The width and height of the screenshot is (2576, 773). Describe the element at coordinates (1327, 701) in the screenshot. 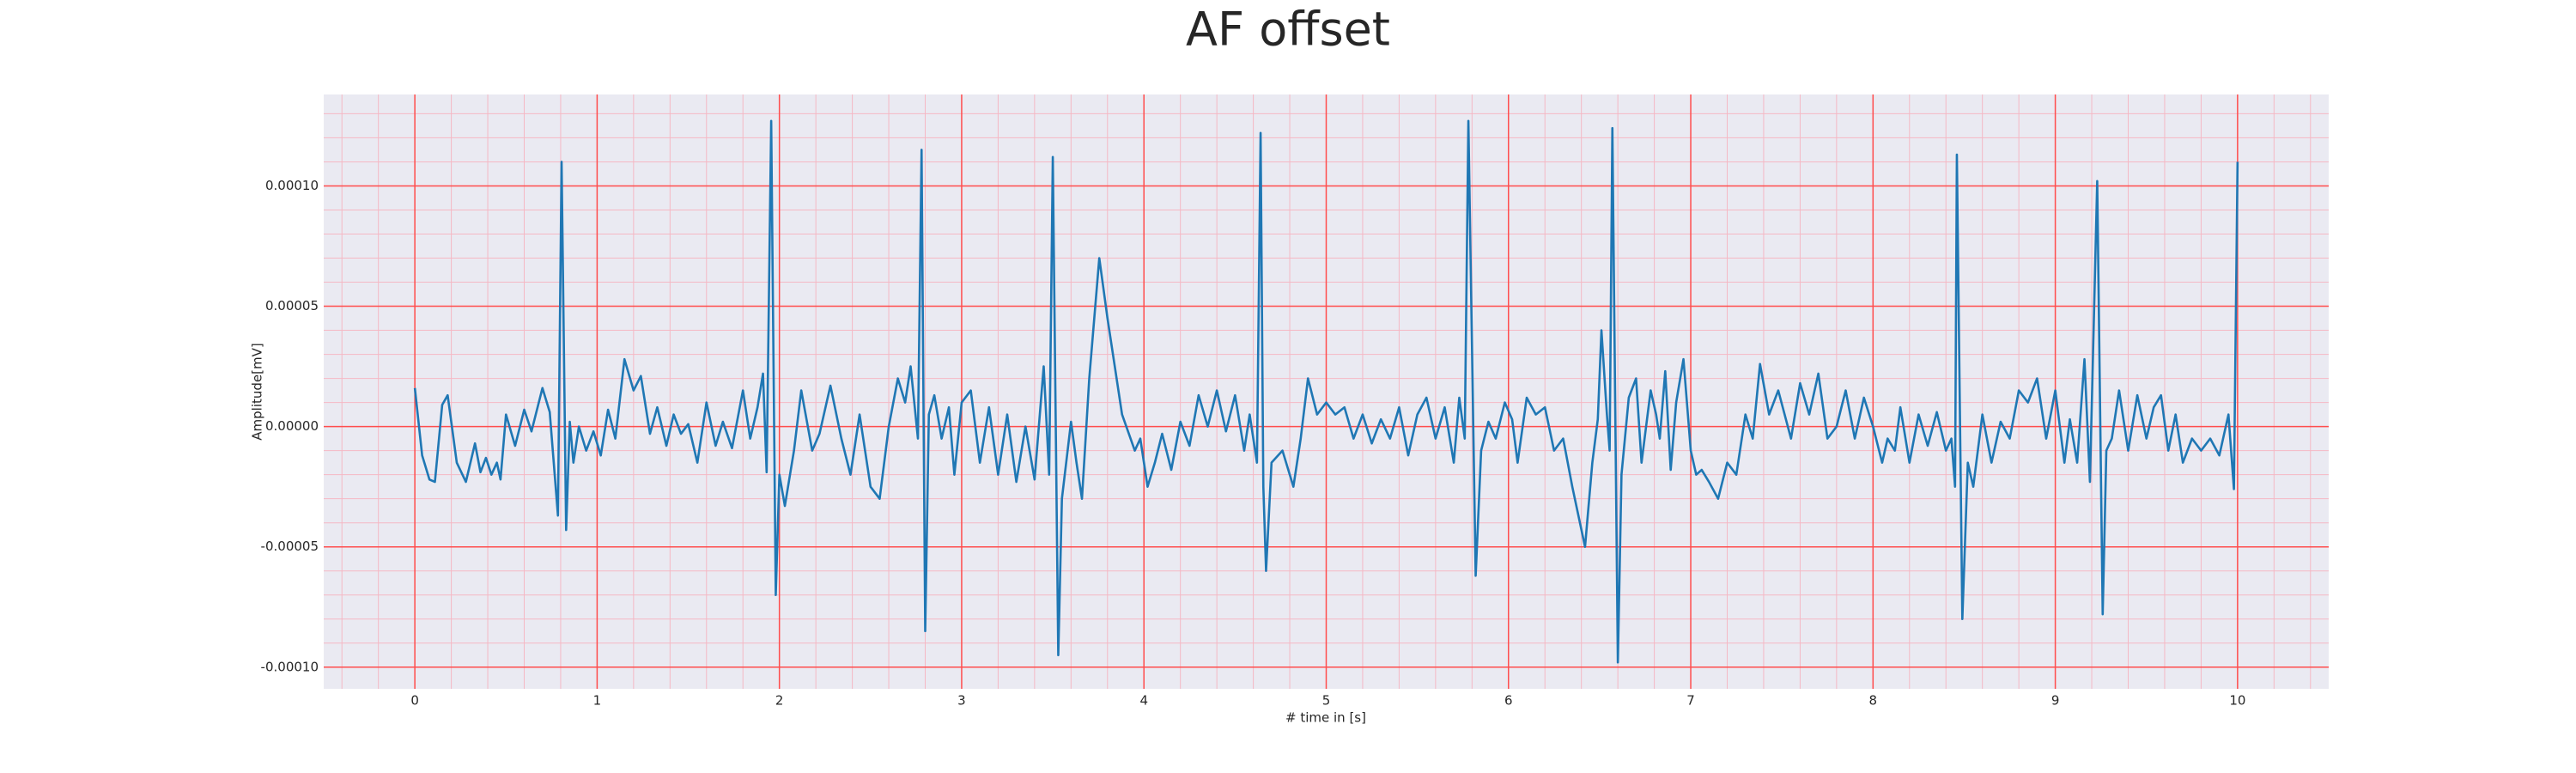

I see `x-tick-label: 5` at that location.